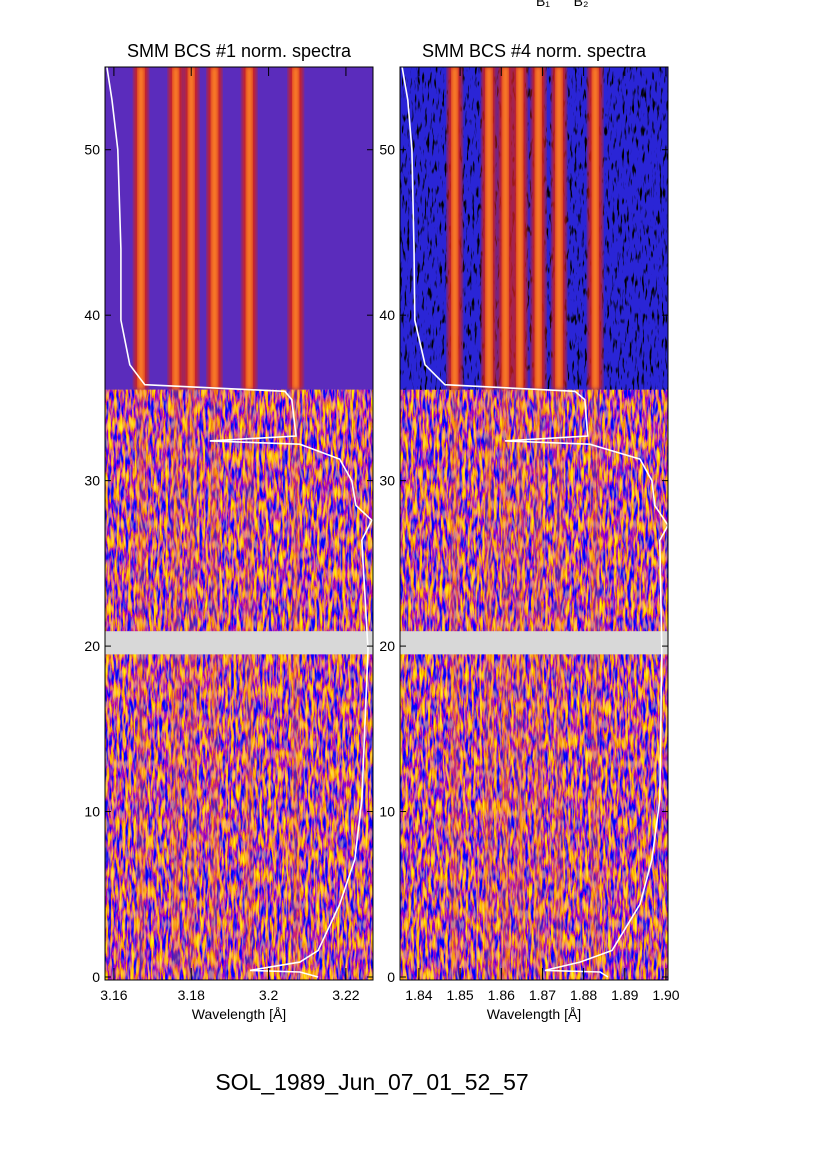 The height and width of the screenshot is (1174, 826). Describe the element at coordinates (624, 995) in the screenshot. I see `x-tick-label: 1.89` at that location.